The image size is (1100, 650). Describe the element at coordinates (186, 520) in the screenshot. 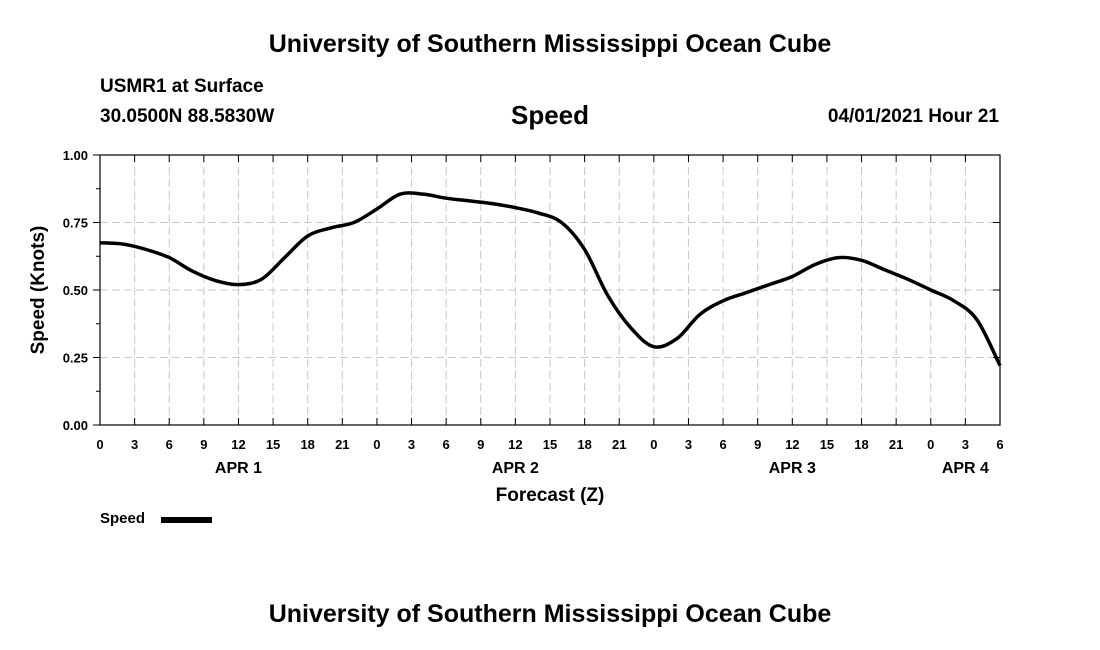

I see `legend-swatch` at that location.